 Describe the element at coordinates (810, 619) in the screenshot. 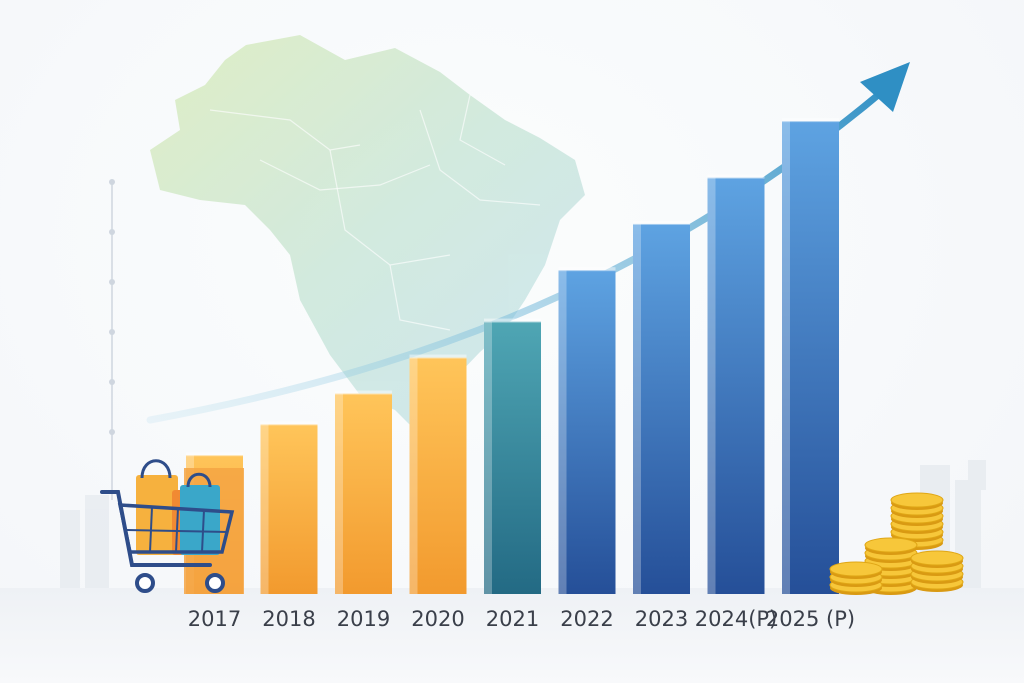

I see `x-tick-label: 2025 (P)` at that location.